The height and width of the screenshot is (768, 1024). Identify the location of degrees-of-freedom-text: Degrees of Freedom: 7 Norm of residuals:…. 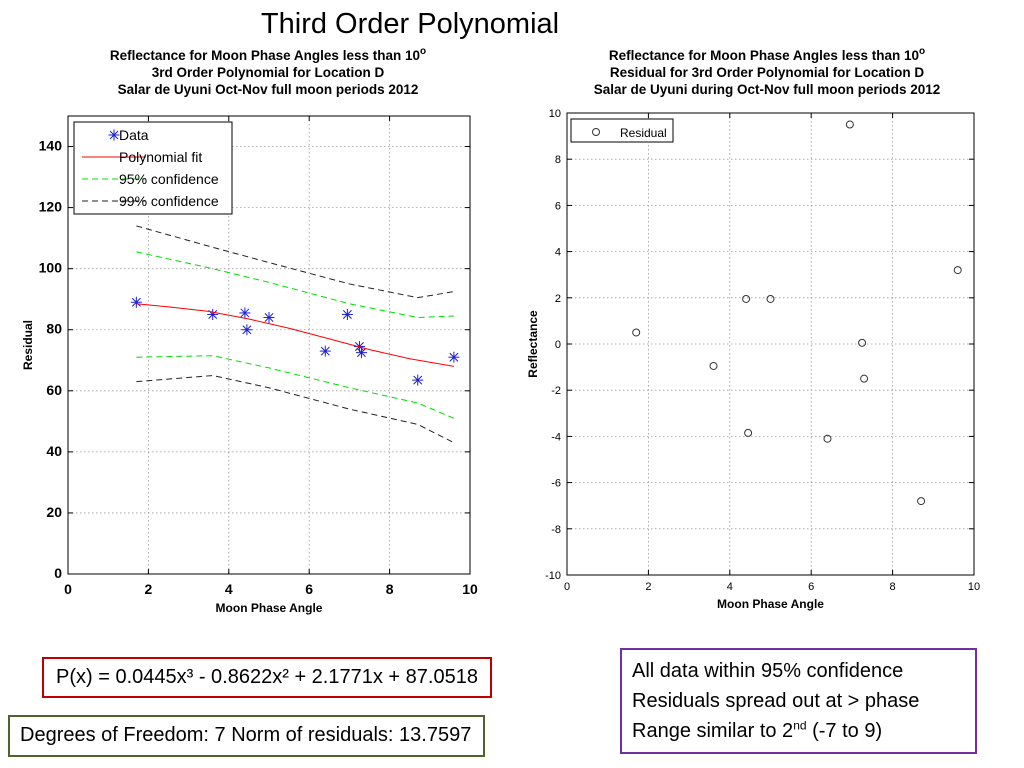
(246, 735).